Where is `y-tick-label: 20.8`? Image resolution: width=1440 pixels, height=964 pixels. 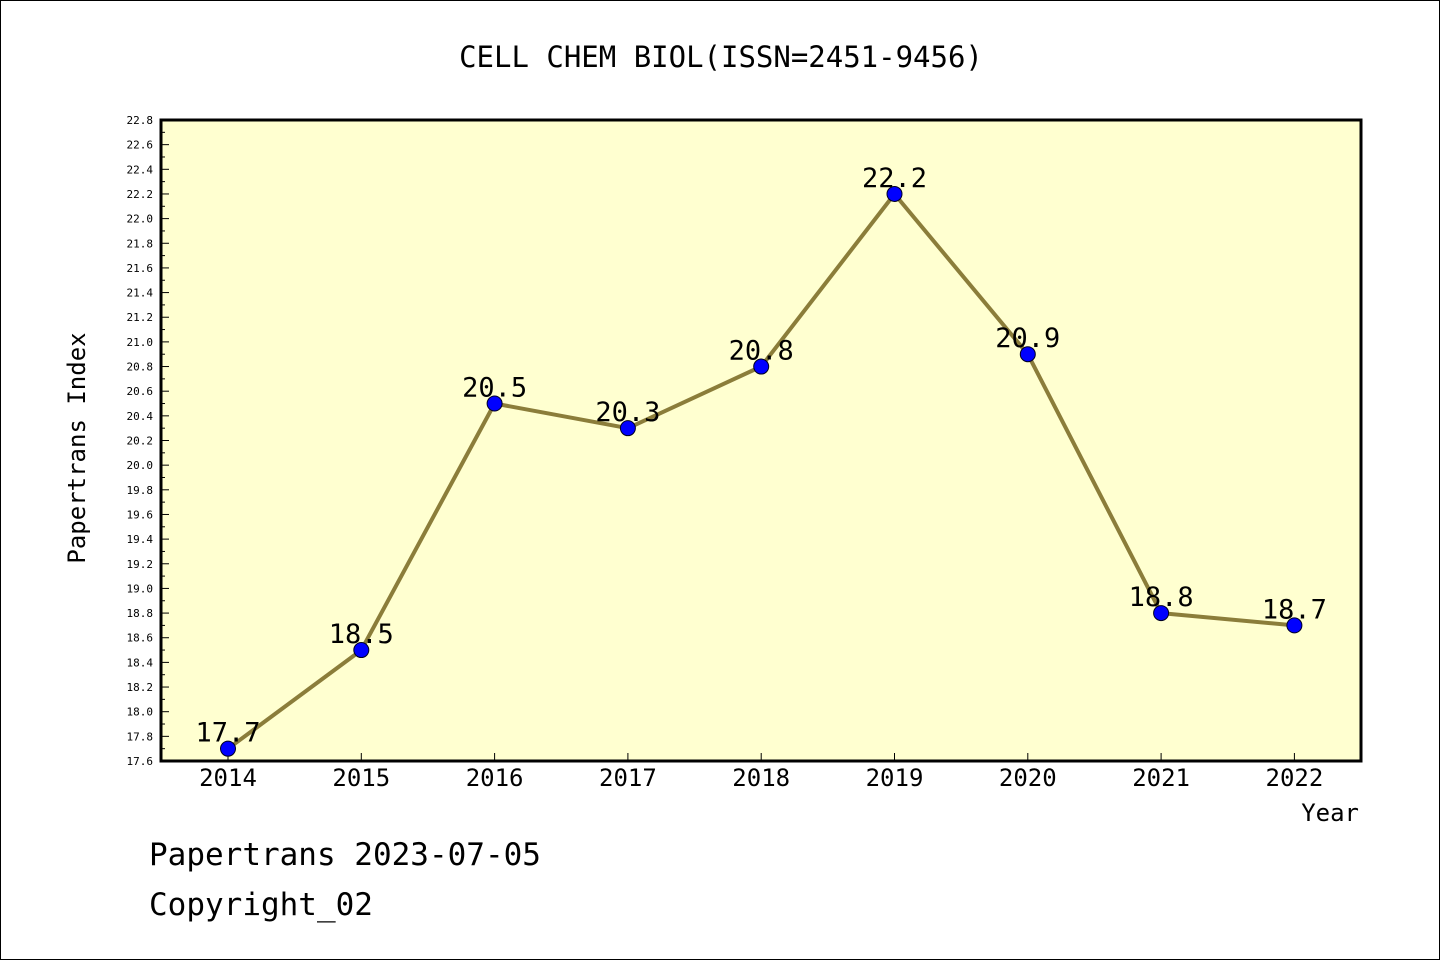
y-tick-label: 20.8 is located at coordinates (140, 367).